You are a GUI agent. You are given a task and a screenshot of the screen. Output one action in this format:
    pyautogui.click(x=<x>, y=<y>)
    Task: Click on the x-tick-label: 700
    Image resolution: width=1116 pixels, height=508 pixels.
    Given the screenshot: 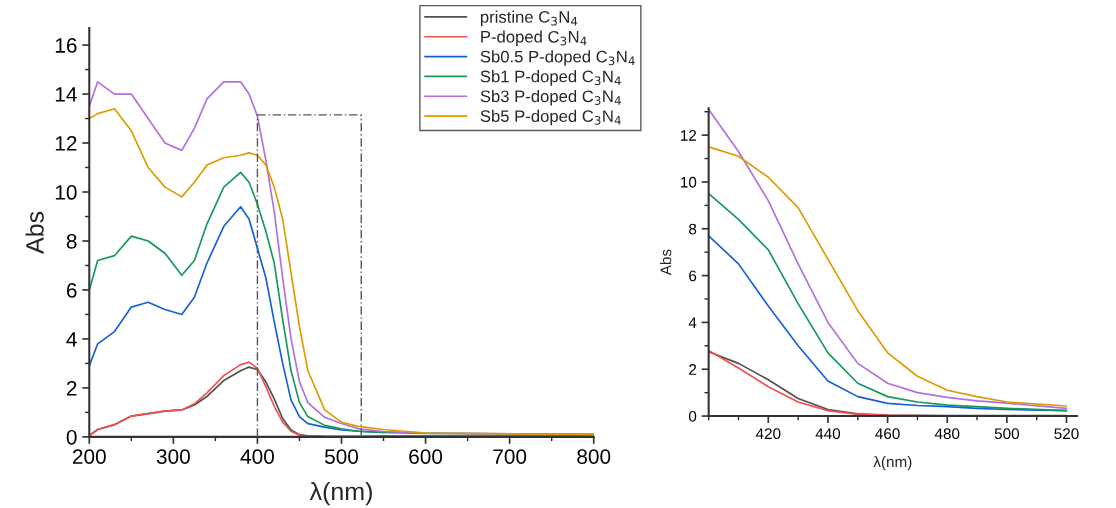 What is the action you would take?
    pyautogui.click(x=510, y=456)
    